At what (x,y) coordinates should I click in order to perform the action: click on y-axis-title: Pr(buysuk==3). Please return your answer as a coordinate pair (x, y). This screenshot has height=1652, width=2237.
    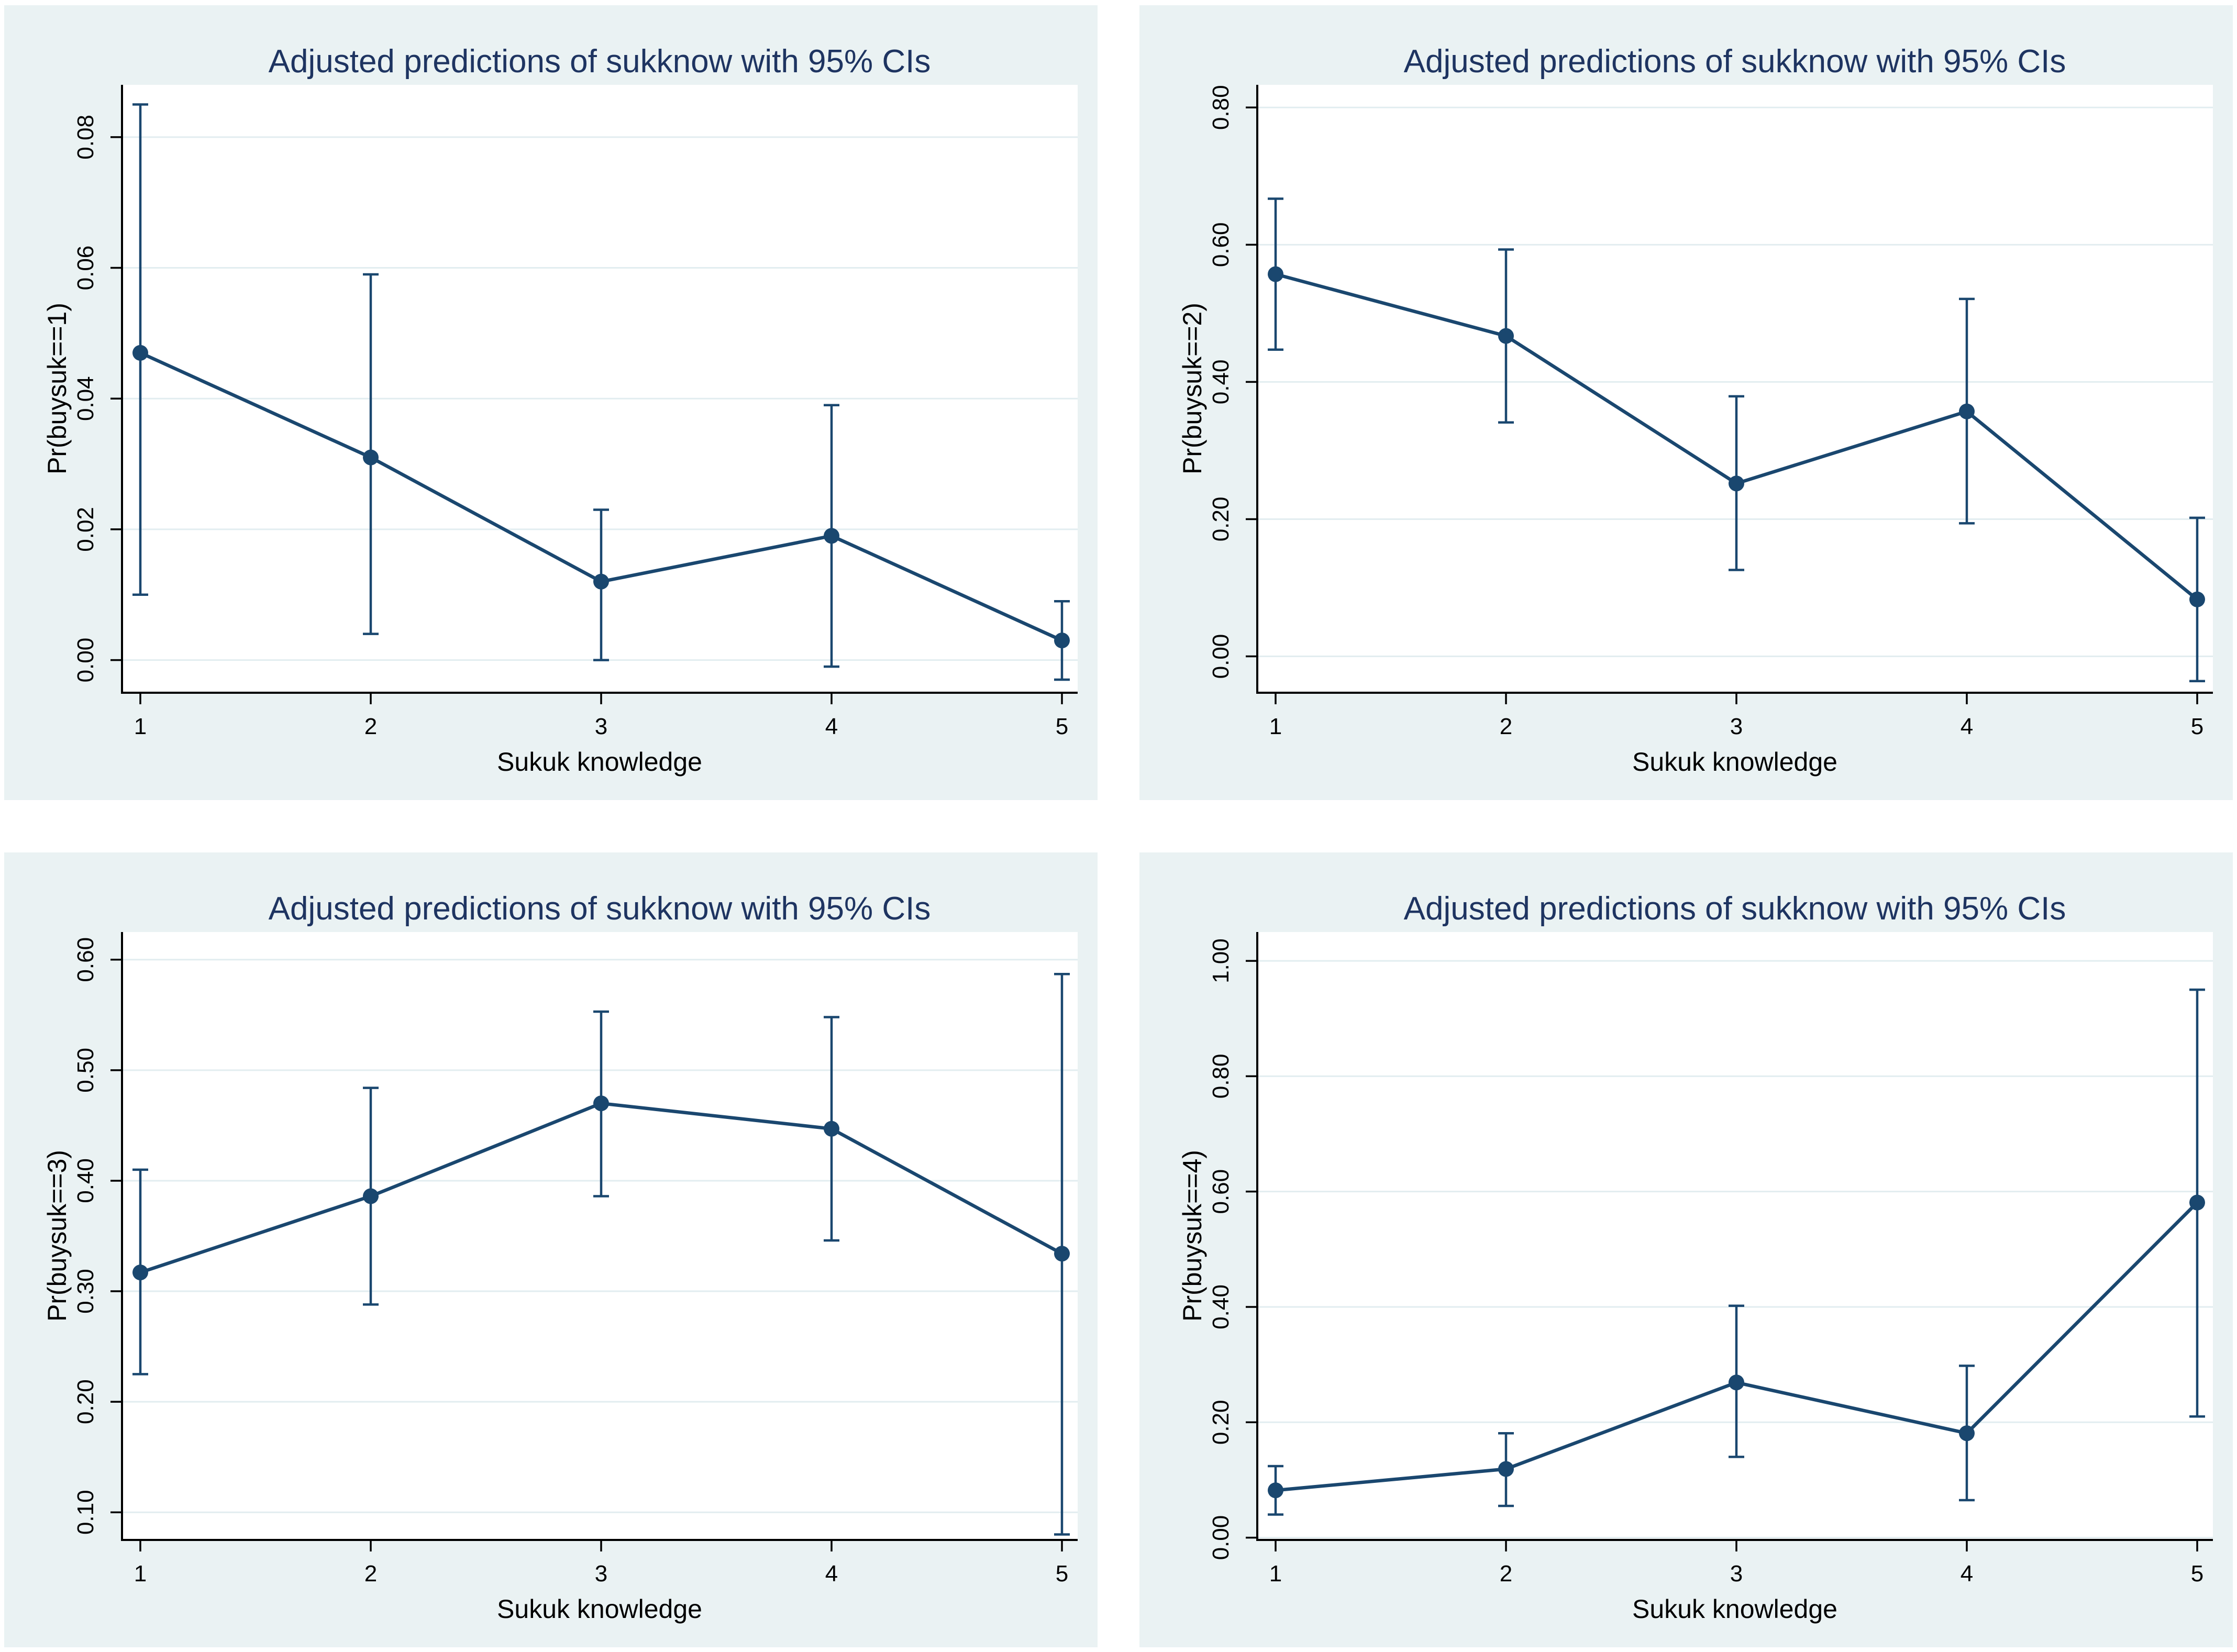
    Looking at the image, I should click on (57, 1236).